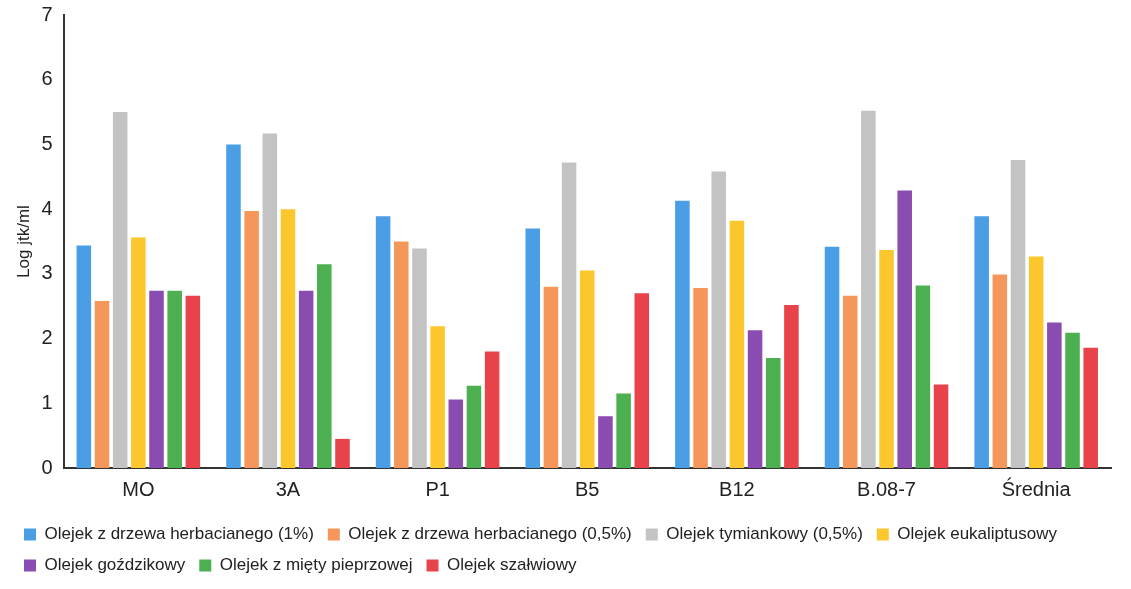  What do you see at coordinates (138, 488) in the screenshot?
I see `x-tick-label: MO` at bounding box center [138, 488].